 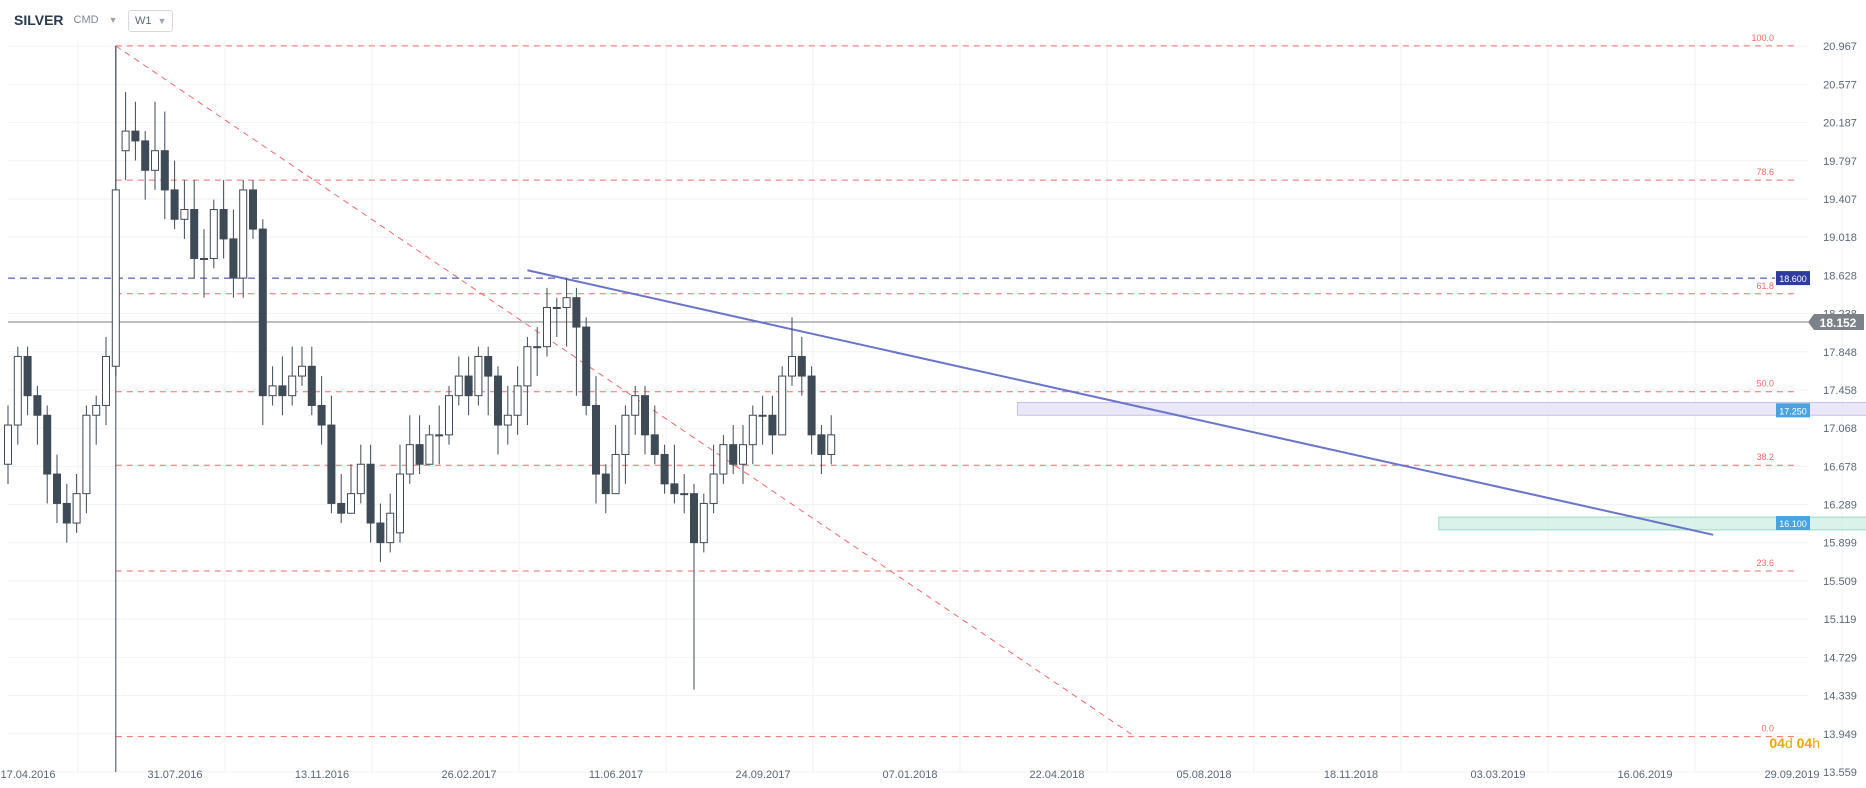 What do you see at coordinates (1840, 353) in the screenshot?
I see `y-tick-label: 17.848` at bounding box center [1840, 353].